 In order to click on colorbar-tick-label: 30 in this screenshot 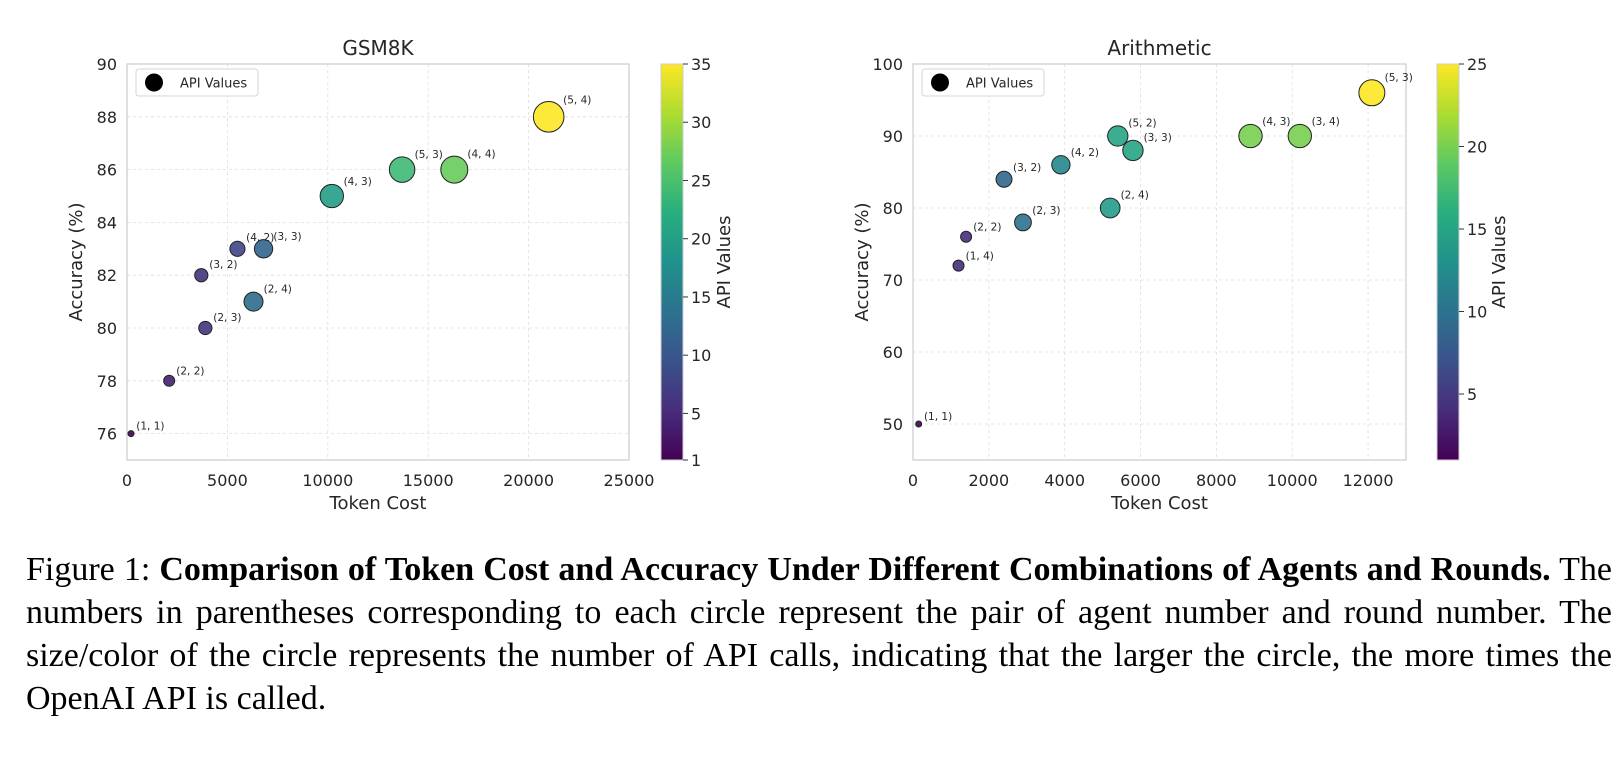, I will do `click(701, 122)`.